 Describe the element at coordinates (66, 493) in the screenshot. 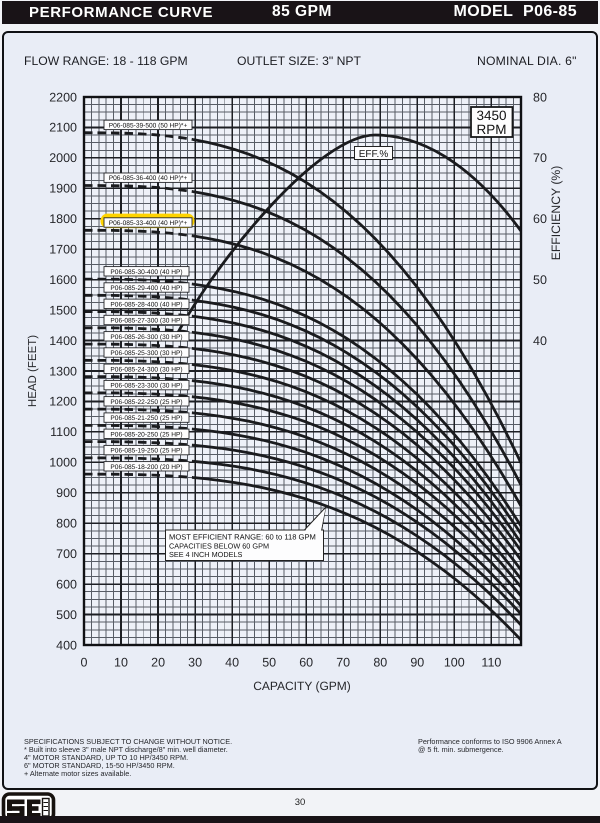

I see `svg-text: 900` at that location.